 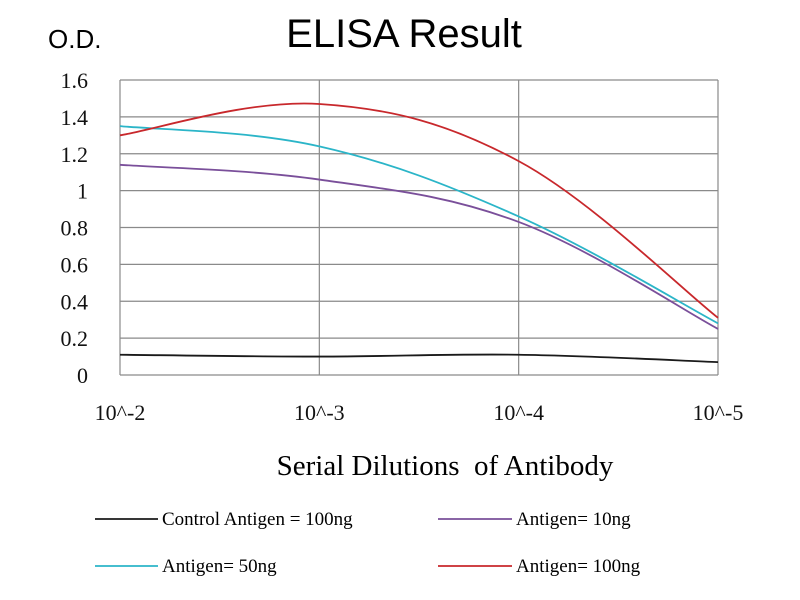 I want to click on y-tick-label: 1, so click(x=82, y=191).